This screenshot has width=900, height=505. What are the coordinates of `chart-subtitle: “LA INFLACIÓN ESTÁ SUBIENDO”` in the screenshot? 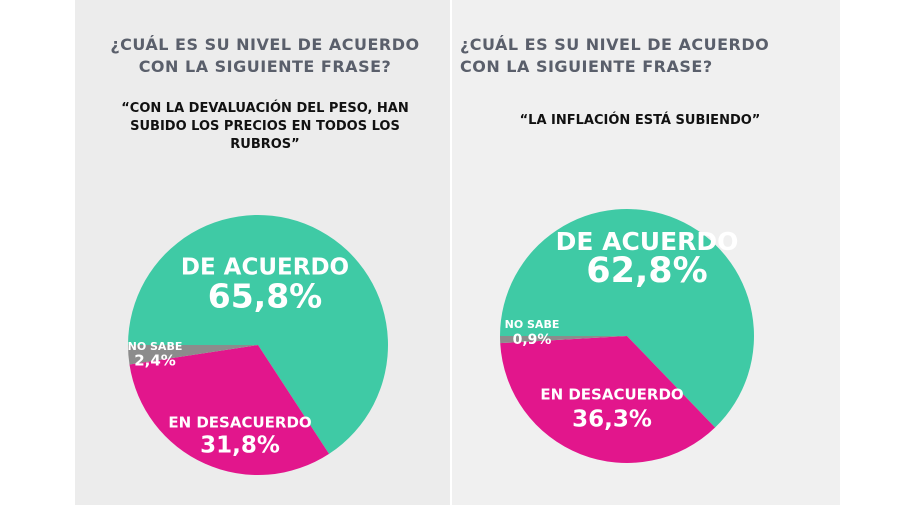 It's located at (640, 120).